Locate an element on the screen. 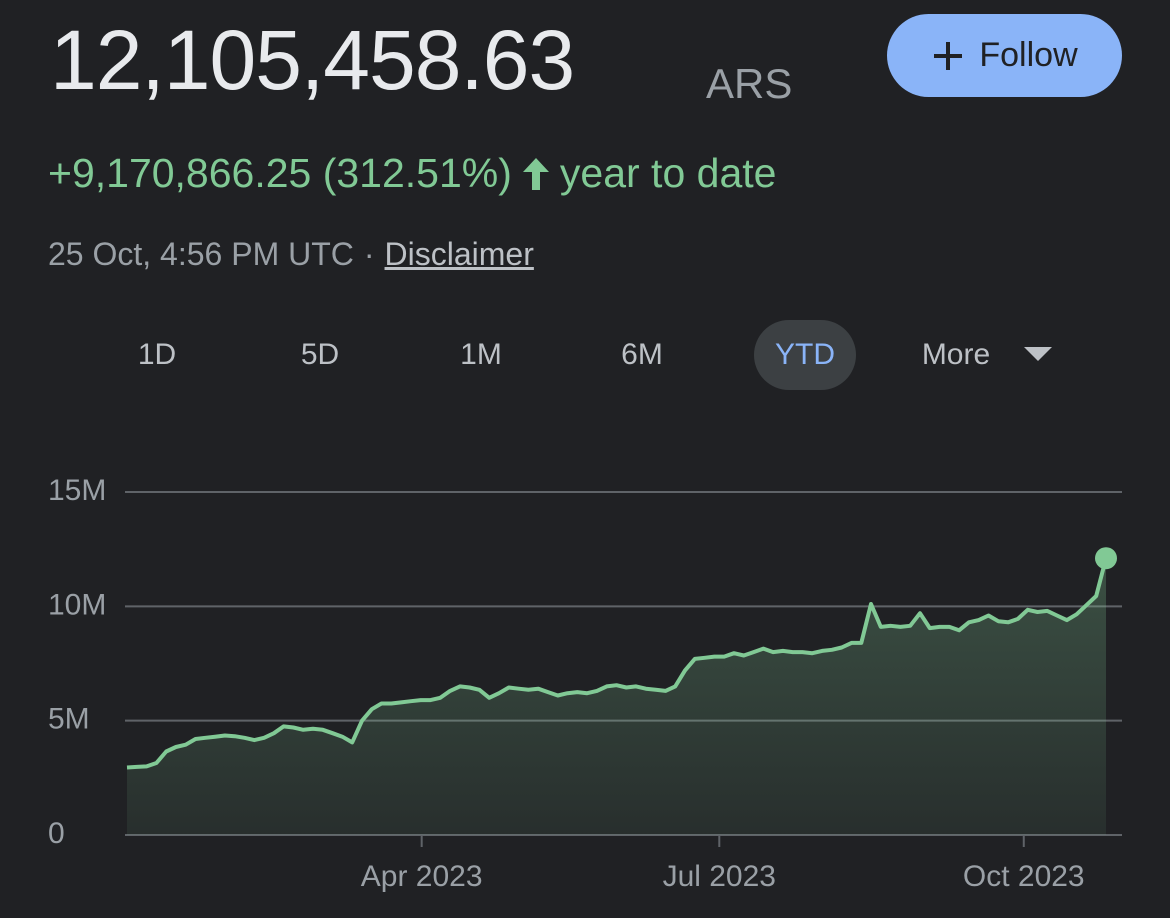 This screenshot has width=1170, height=918. up-arrow is located at coordinates (535, 173).